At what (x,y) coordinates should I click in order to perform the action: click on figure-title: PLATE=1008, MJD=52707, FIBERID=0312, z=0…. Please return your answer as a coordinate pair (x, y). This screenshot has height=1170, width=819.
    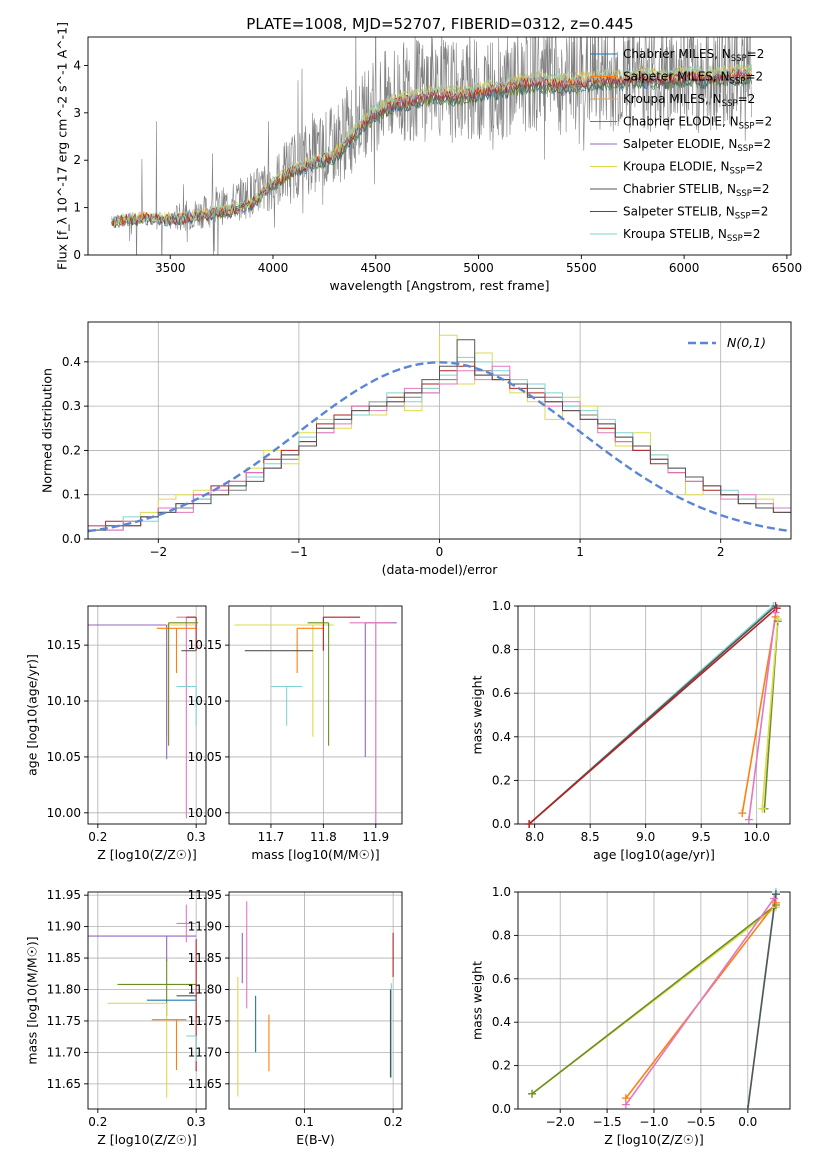
    Looking at the image, I should click on (439, 24).